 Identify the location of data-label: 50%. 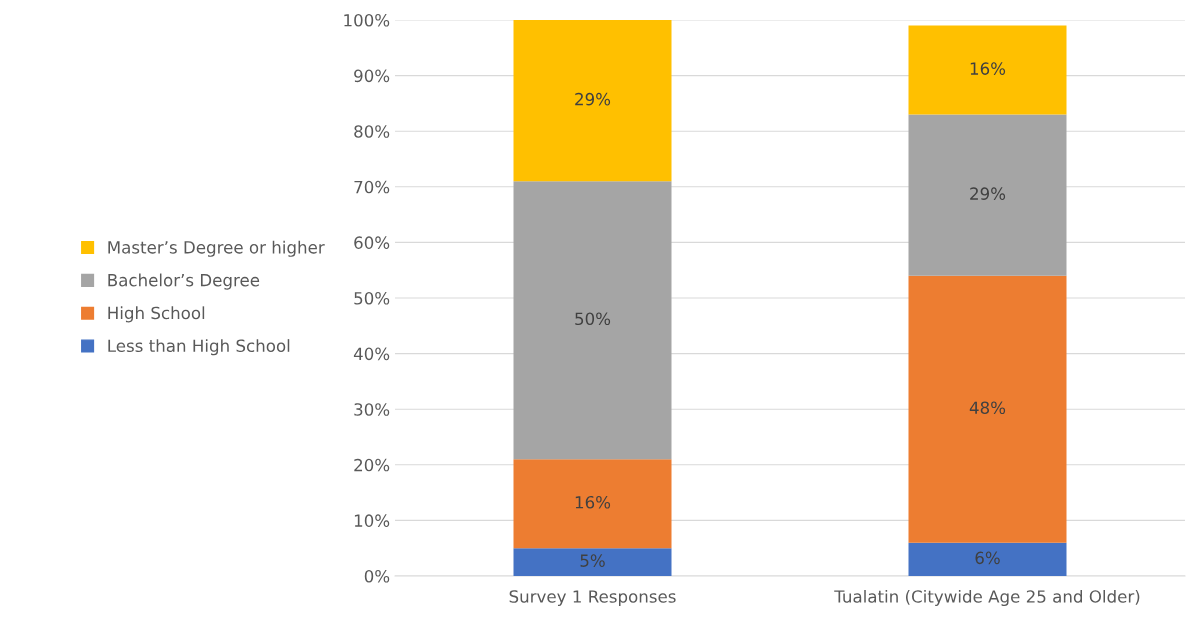
(593, 319).